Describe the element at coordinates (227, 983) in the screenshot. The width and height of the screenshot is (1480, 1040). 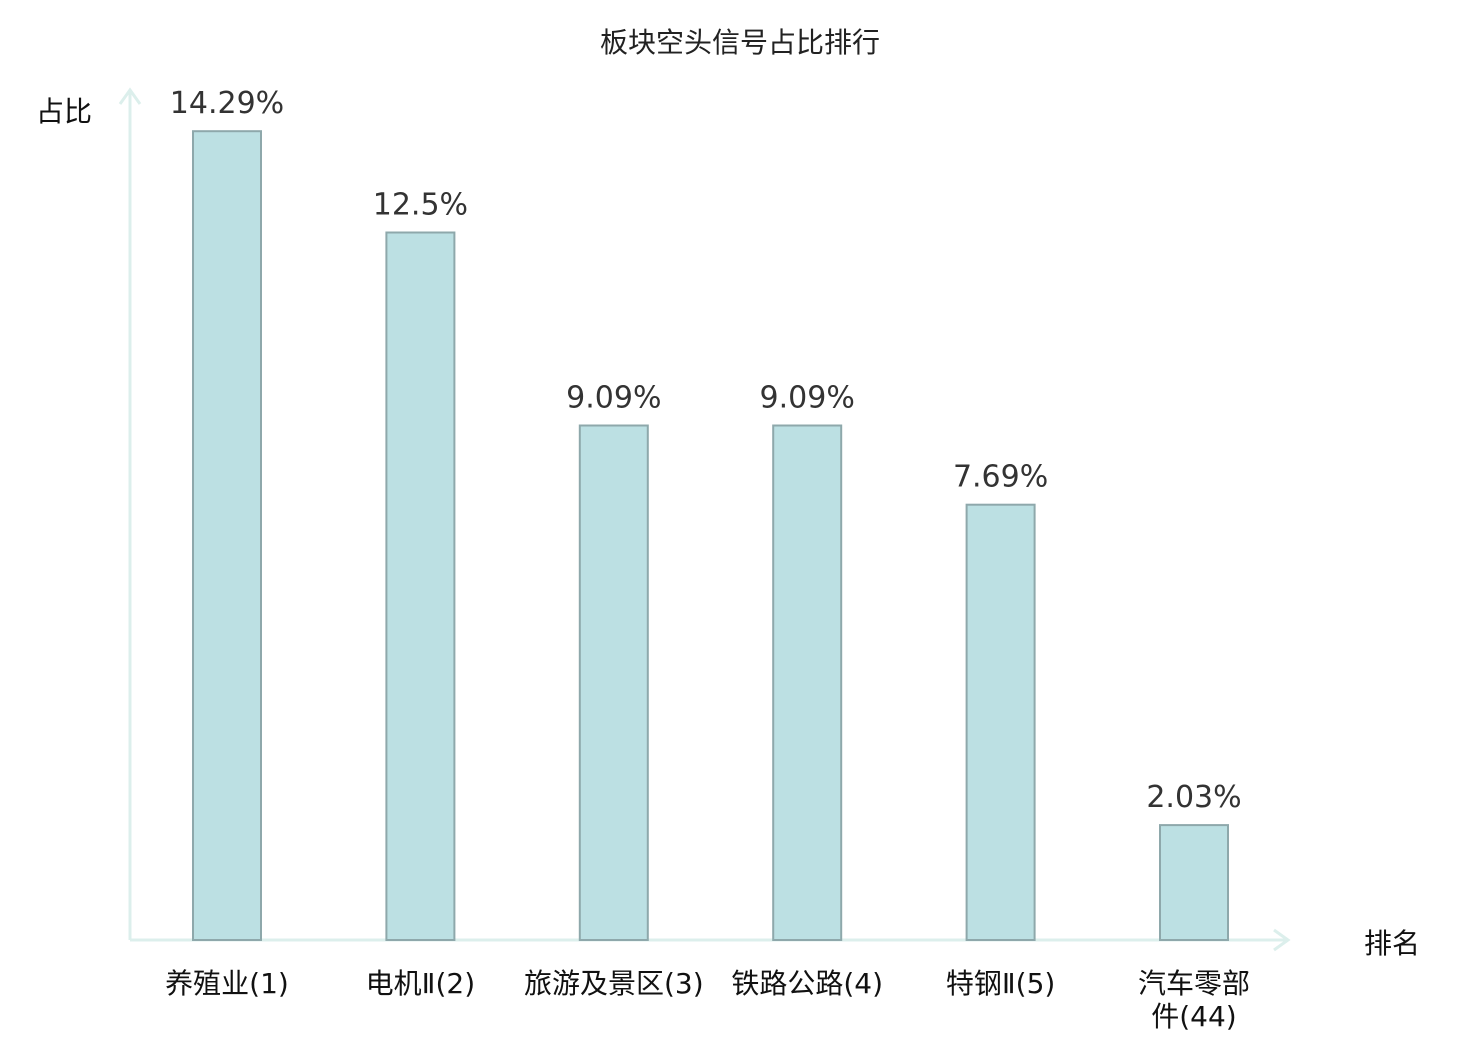
I see `x-tick-label-1: 养殖业(1)` at that location.